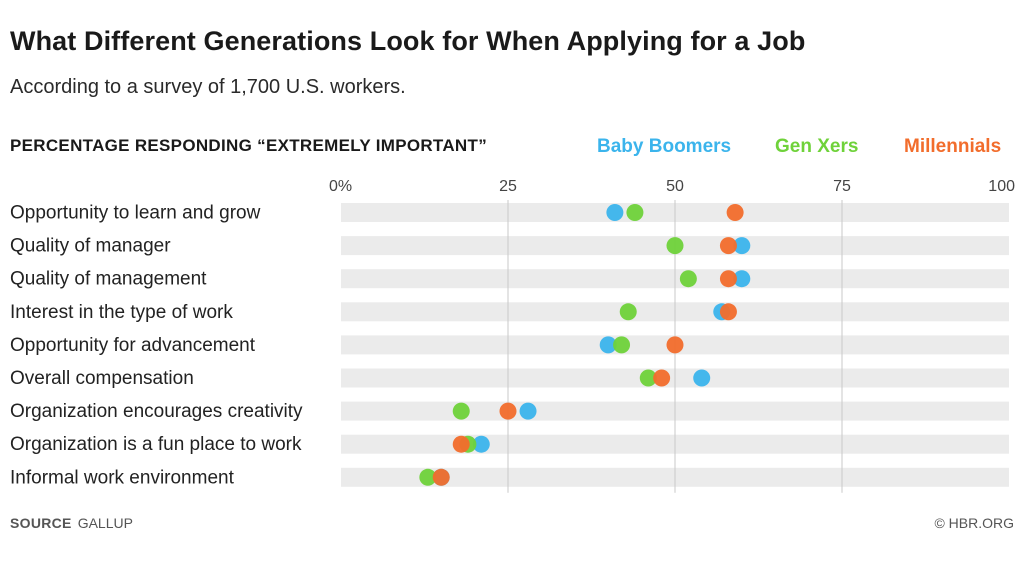  What do you see at coordinates (122, 477) in the screenshot?
I see `category-label: Informal work environment` at bounding box center [122, 477].